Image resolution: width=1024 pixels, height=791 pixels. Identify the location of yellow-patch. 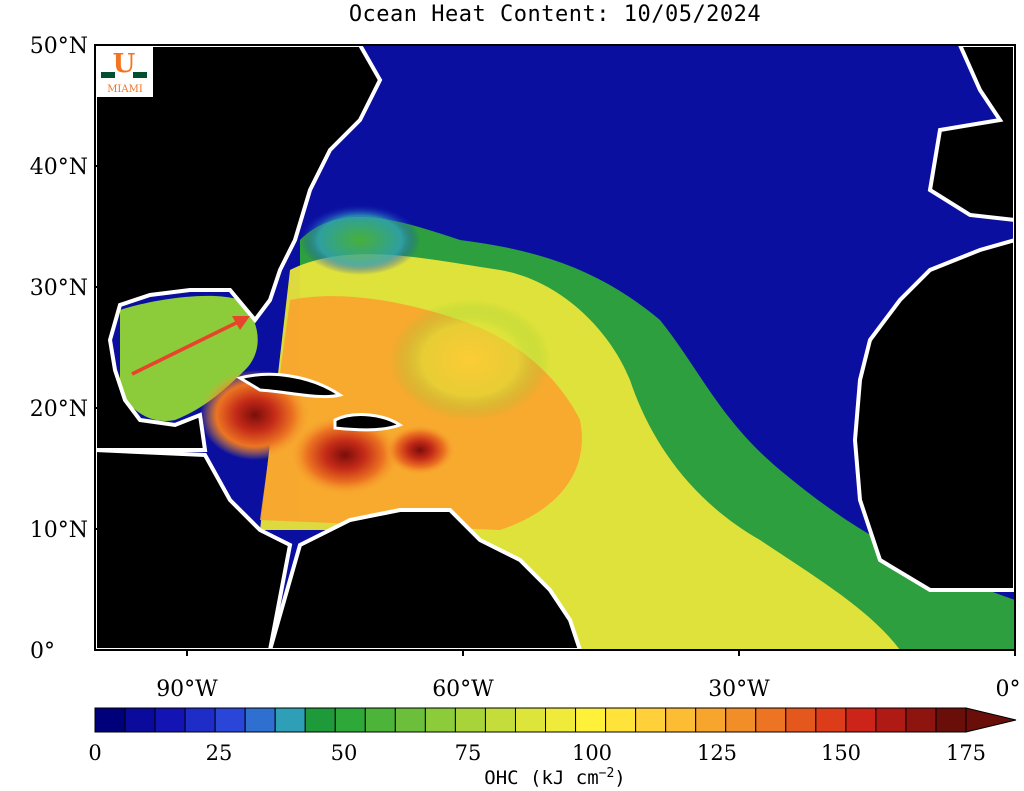
(470, 360).